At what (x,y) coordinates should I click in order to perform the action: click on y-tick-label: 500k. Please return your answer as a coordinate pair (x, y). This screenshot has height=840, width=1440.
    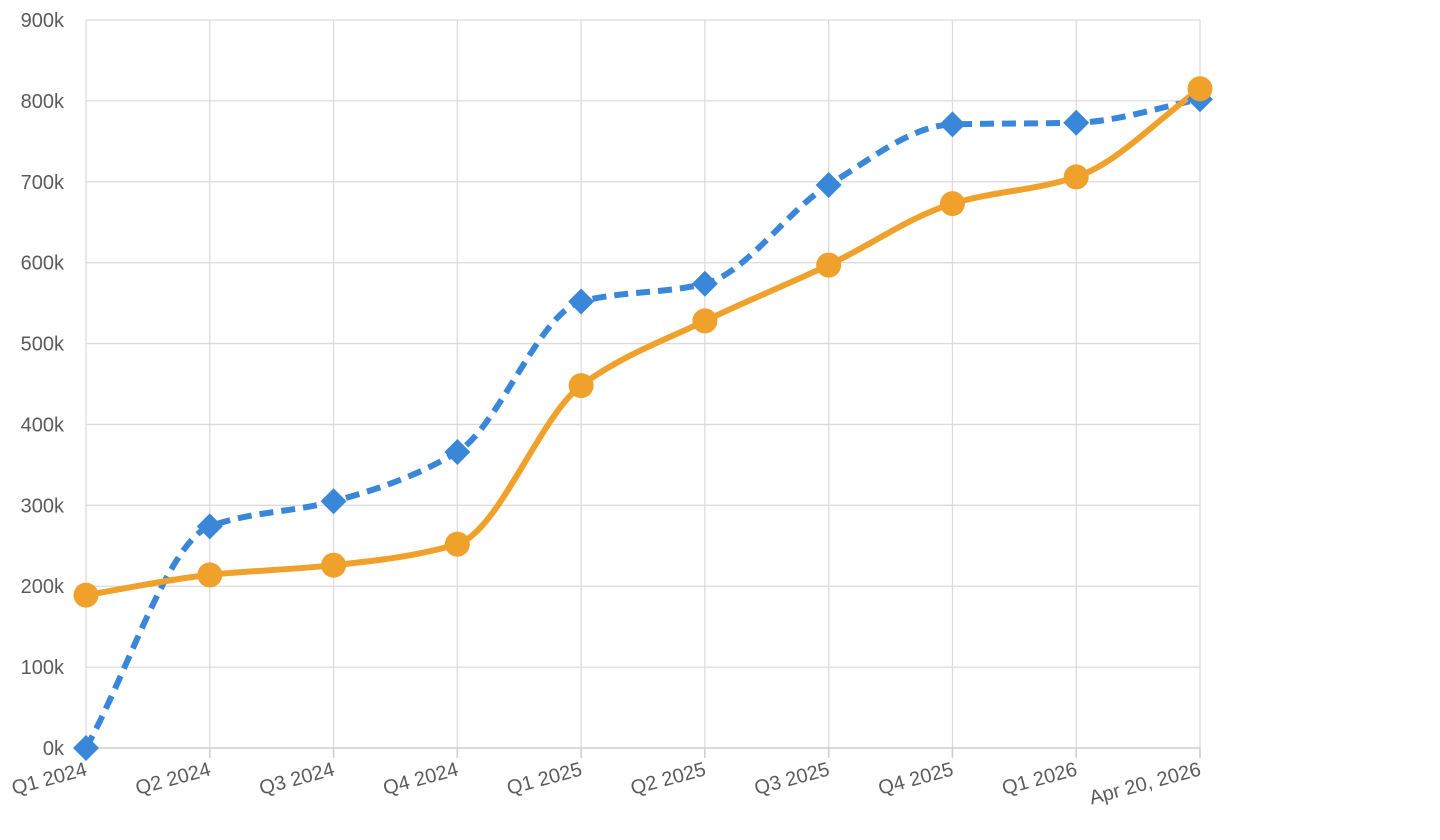
    Looking at the image, I should click on (43, 345).